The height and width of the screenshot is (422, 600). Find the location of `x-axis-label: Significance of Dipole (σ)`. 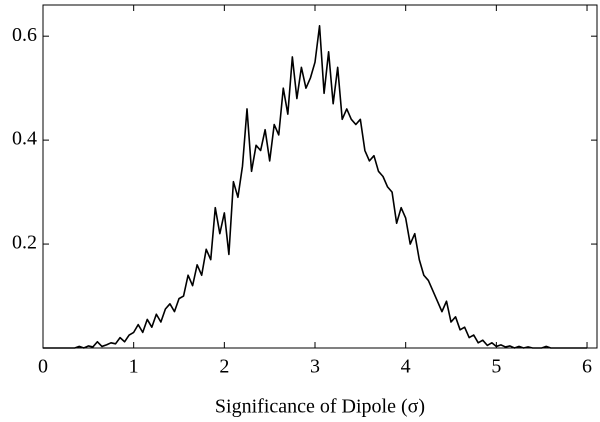

x-axis-label: Significance of Dipole (σ) is located at coordinates (320, 407).